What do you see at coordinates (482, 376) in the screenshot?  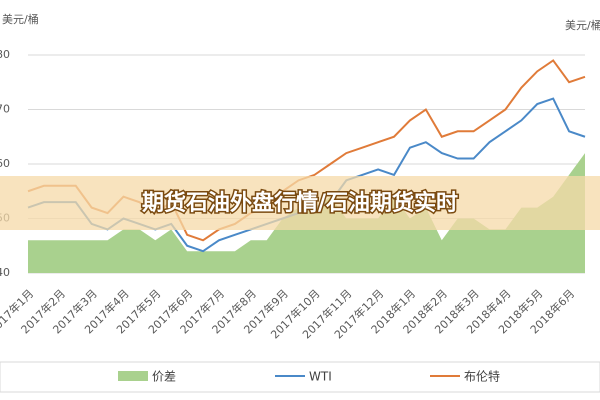 I see `legend-label: 布伦特` at bounding box center [482, 376].